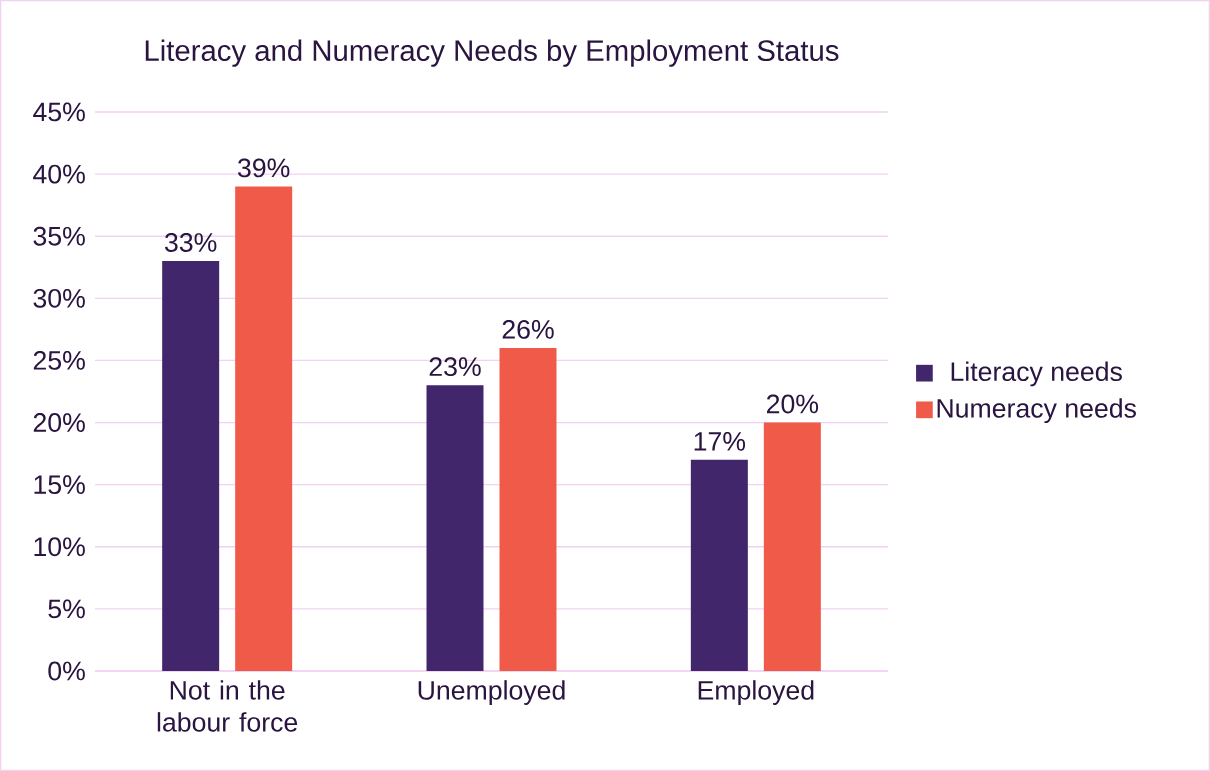 The height and width of the screenshot is (771, 1210). I want to click on y-tick-label: 20%, so click(59, 422).